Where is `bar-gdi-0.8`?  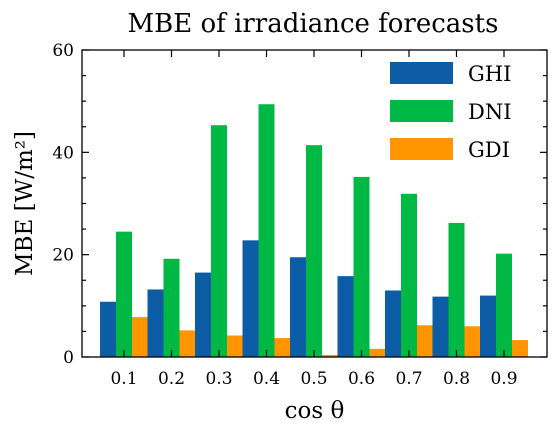
bar-gdi-0.8 is located at coordinates (472, 341).